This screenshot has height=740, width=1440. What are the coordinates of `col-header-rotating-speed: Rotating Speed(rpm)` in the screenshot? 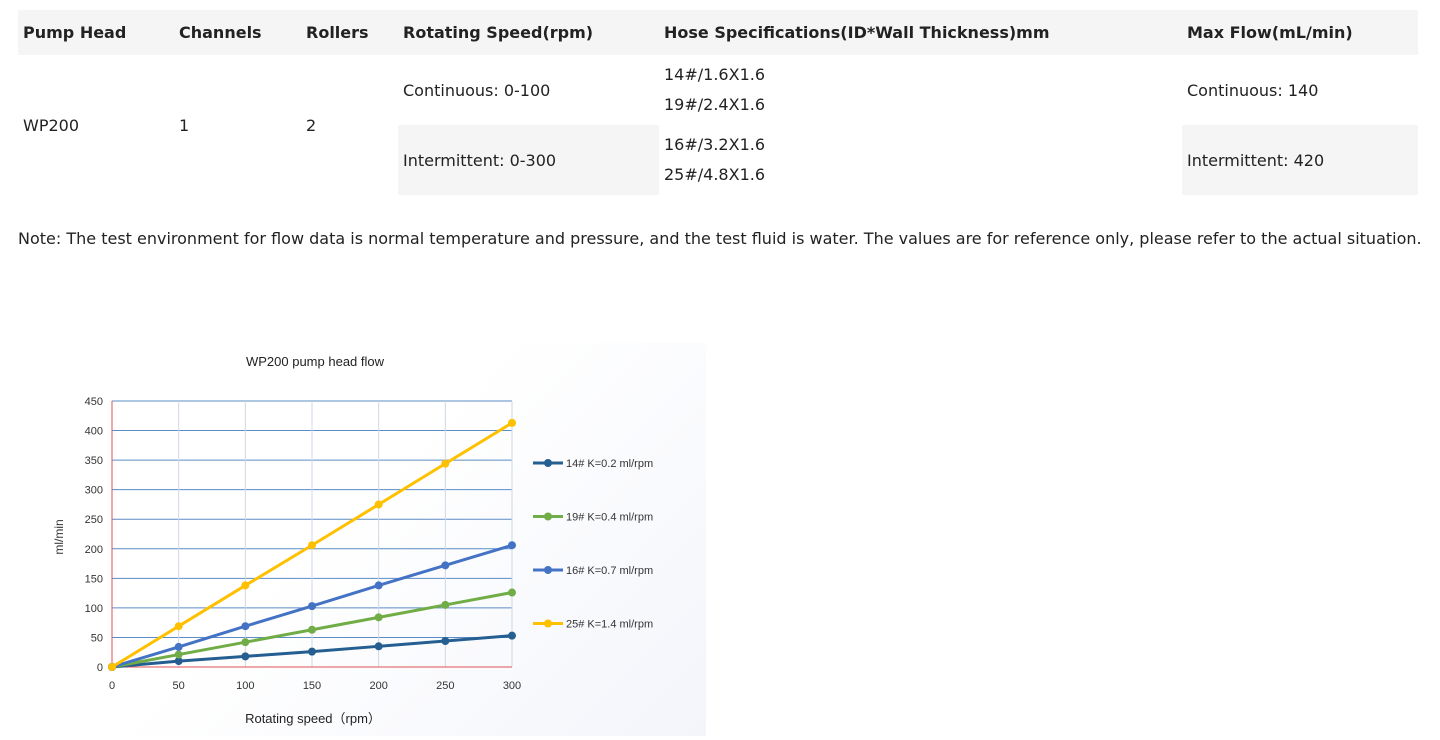 It's located at (528, 32).